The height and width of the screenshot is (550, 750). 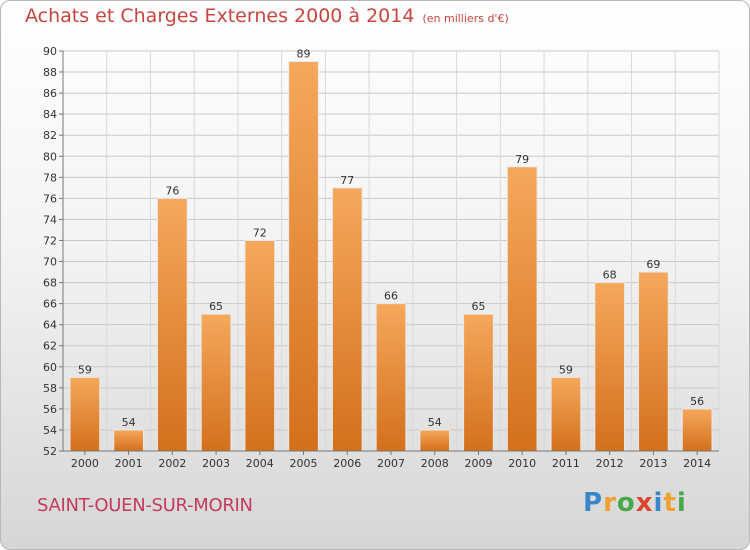 What do you see at coordinates (347, 463) in the screenshot?
I see `x-tick-label: 2006` at bounding box center [347, 463].